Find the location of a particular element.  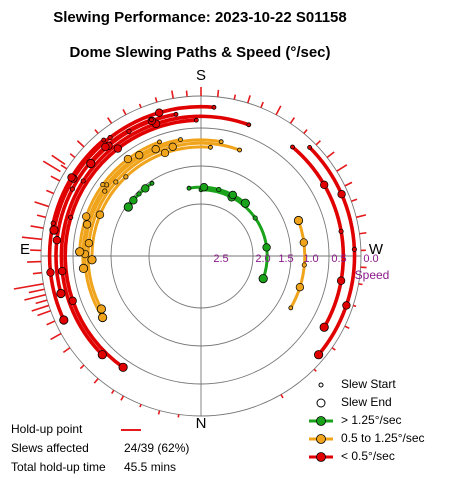

speed-tick-label: 0.0 is located at coordinates (370, 259).